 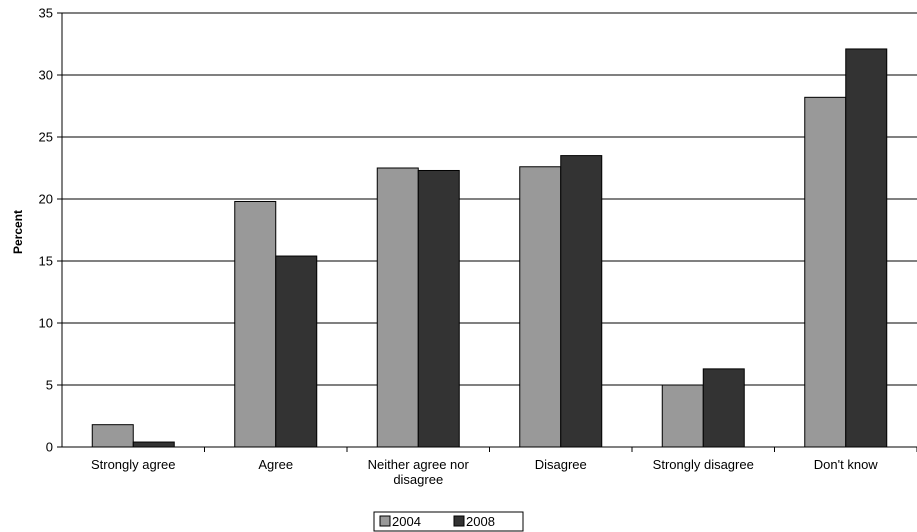 I want to click on x-tick-label-line: Disagree, so click(x=561, y=464).